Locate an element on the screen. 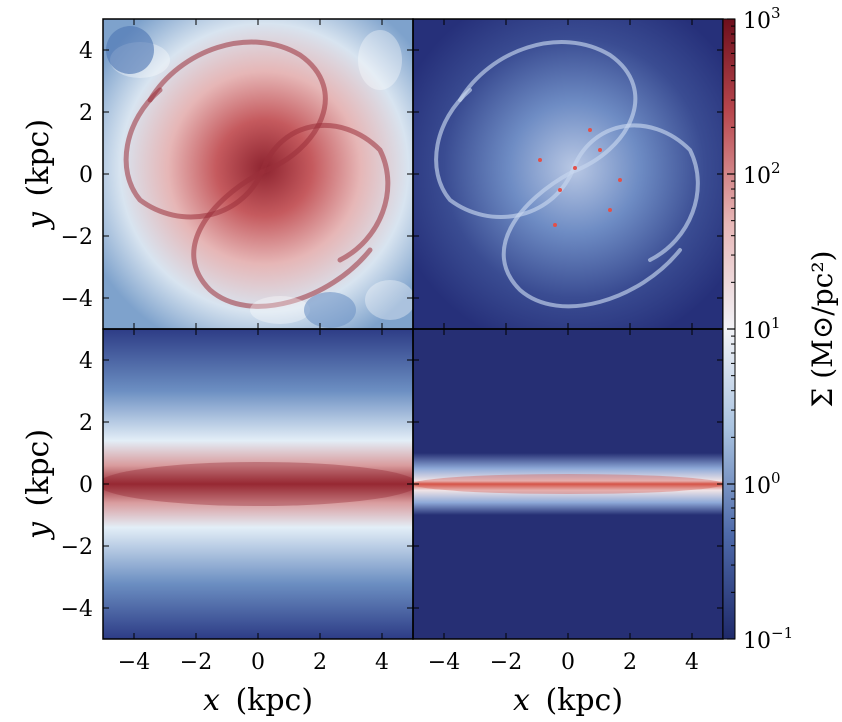  x-axis-label-right: x (kpc) is located at coordinates (568, 700).